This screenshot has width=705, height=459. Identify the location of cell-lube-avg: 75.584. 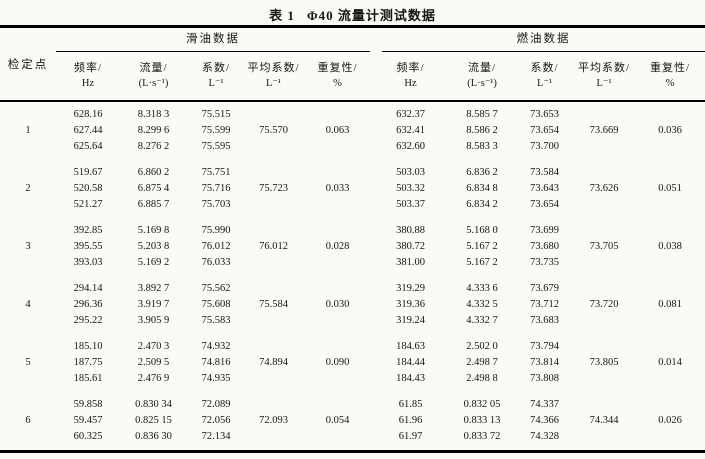
(273, 304).